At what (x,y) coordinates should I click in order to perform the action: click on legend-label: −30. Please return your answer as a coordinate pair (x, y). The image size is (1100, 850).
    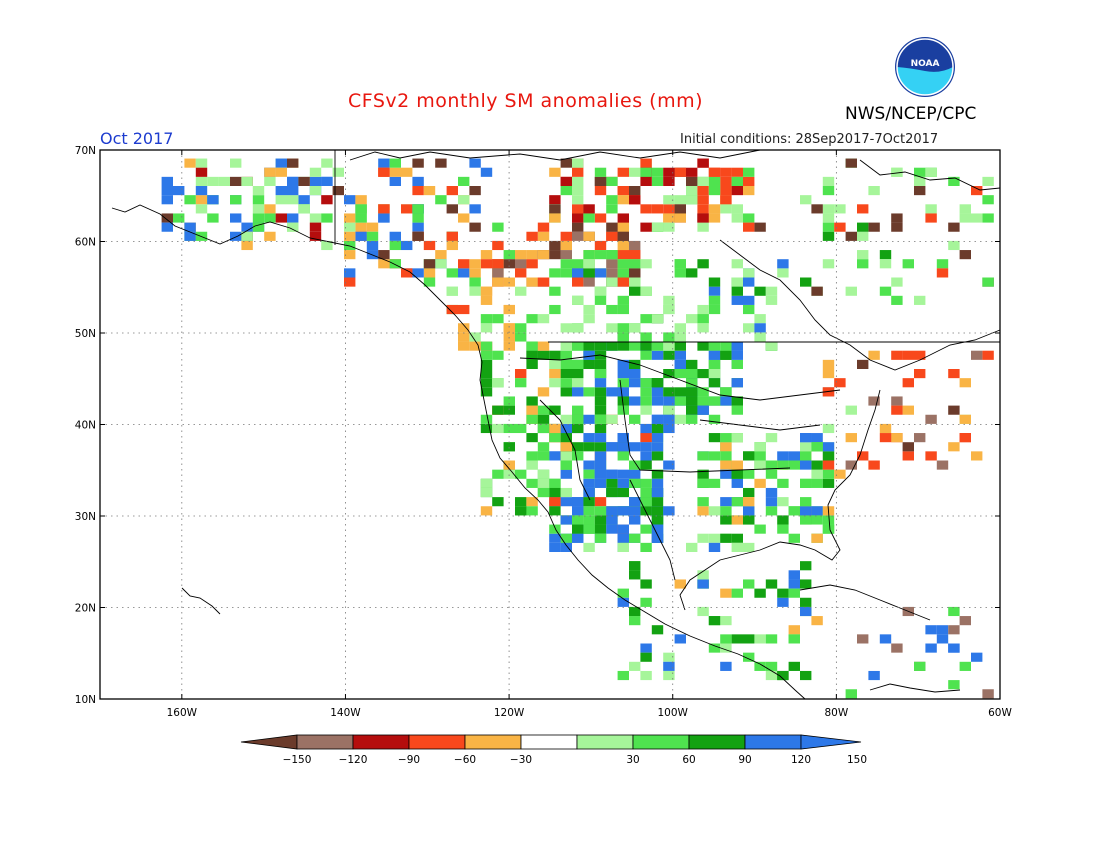
    Looking at the image, I should click on (521, 760).